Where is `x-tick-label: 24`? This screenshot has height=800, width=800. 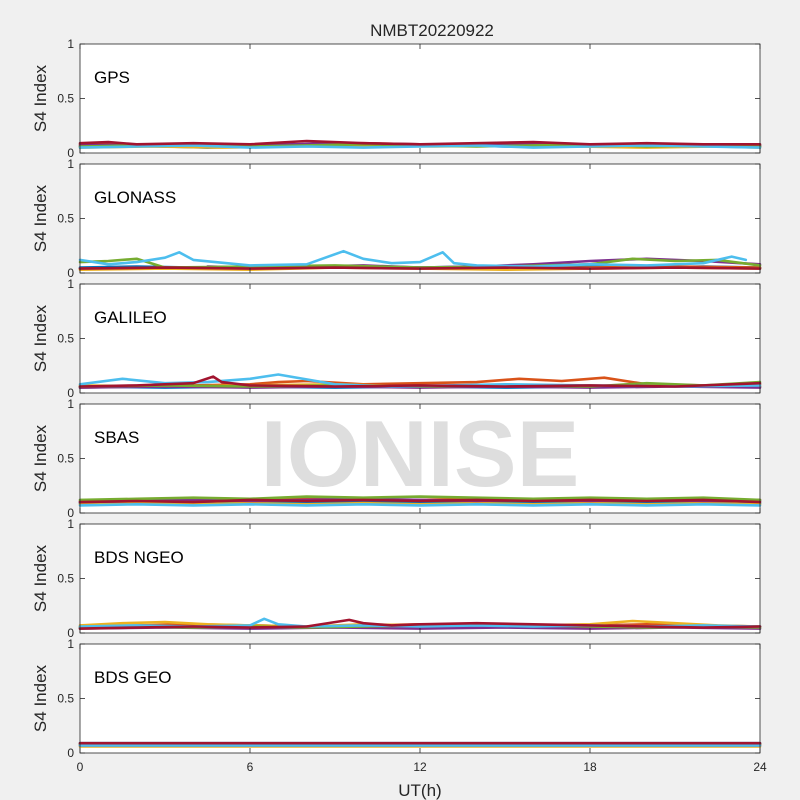
x-tick-label: 24 is located at coordinates (760, 767).